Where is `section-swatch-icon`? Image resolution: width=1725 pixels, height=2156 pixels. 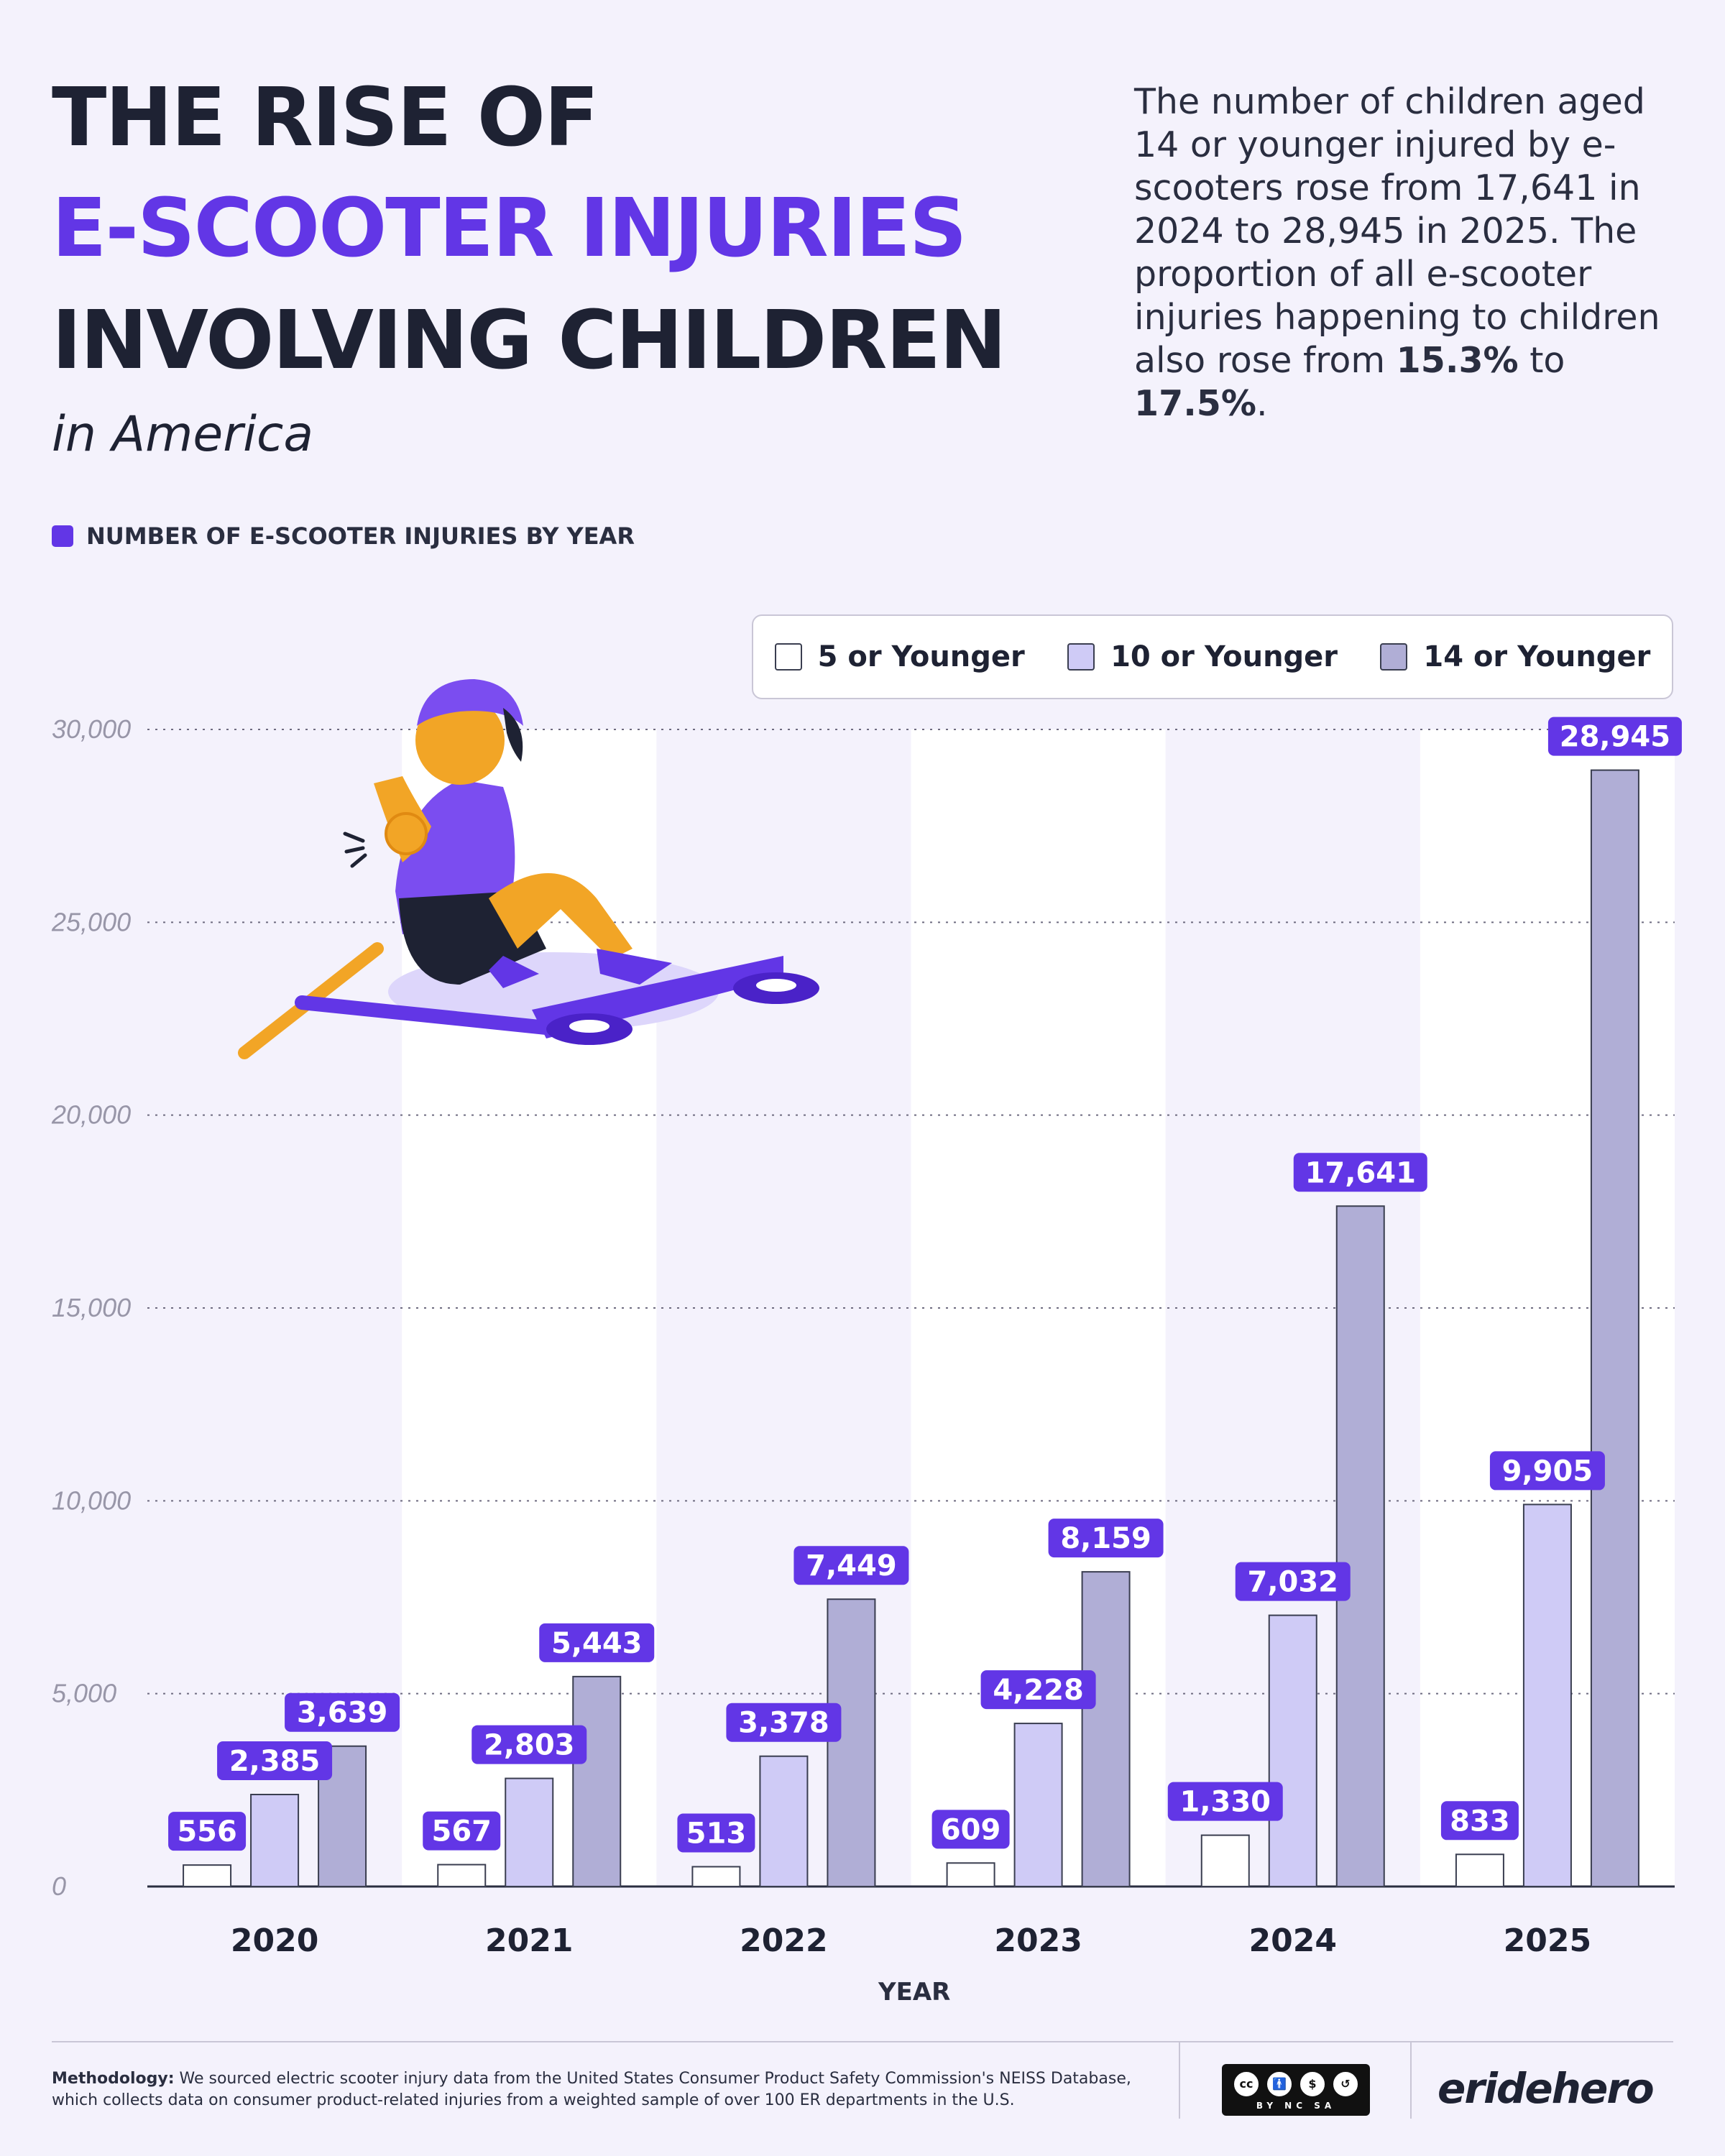
section-swatch-icon is located at coordinates (62, 536).